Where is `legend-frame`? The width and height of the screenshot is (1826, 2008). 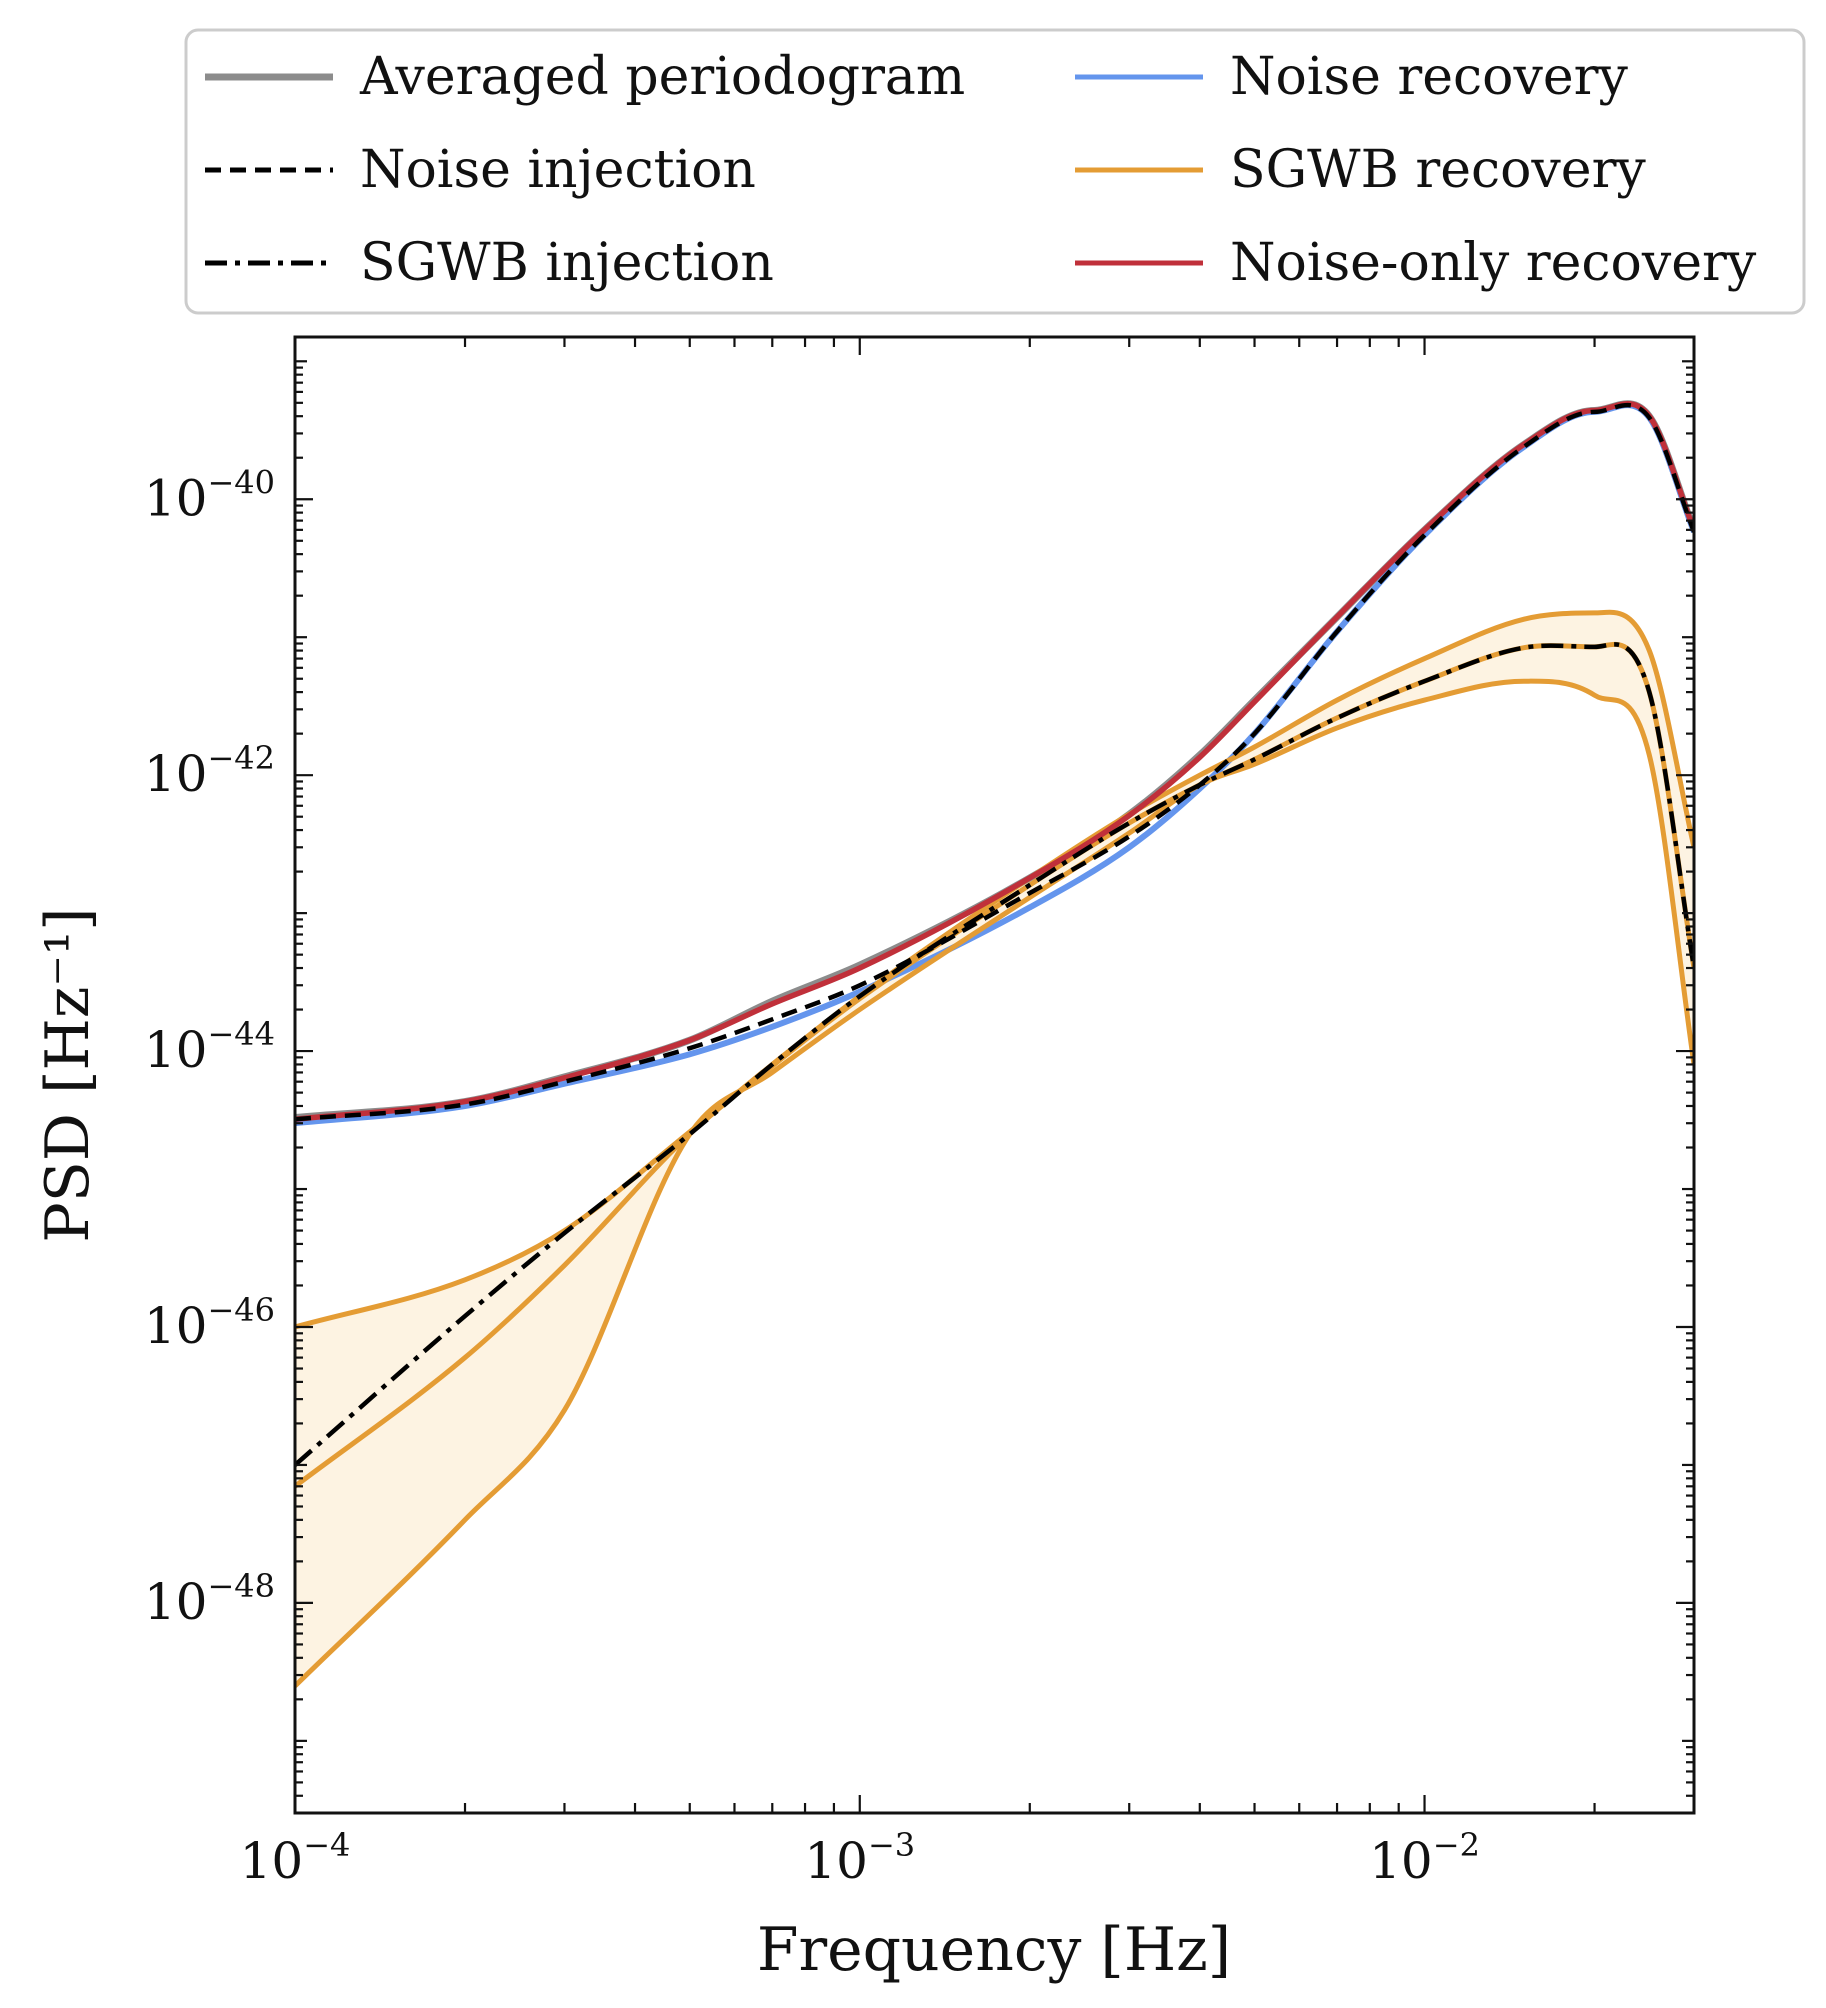 legend-frame is located at coordinates (995, 171).